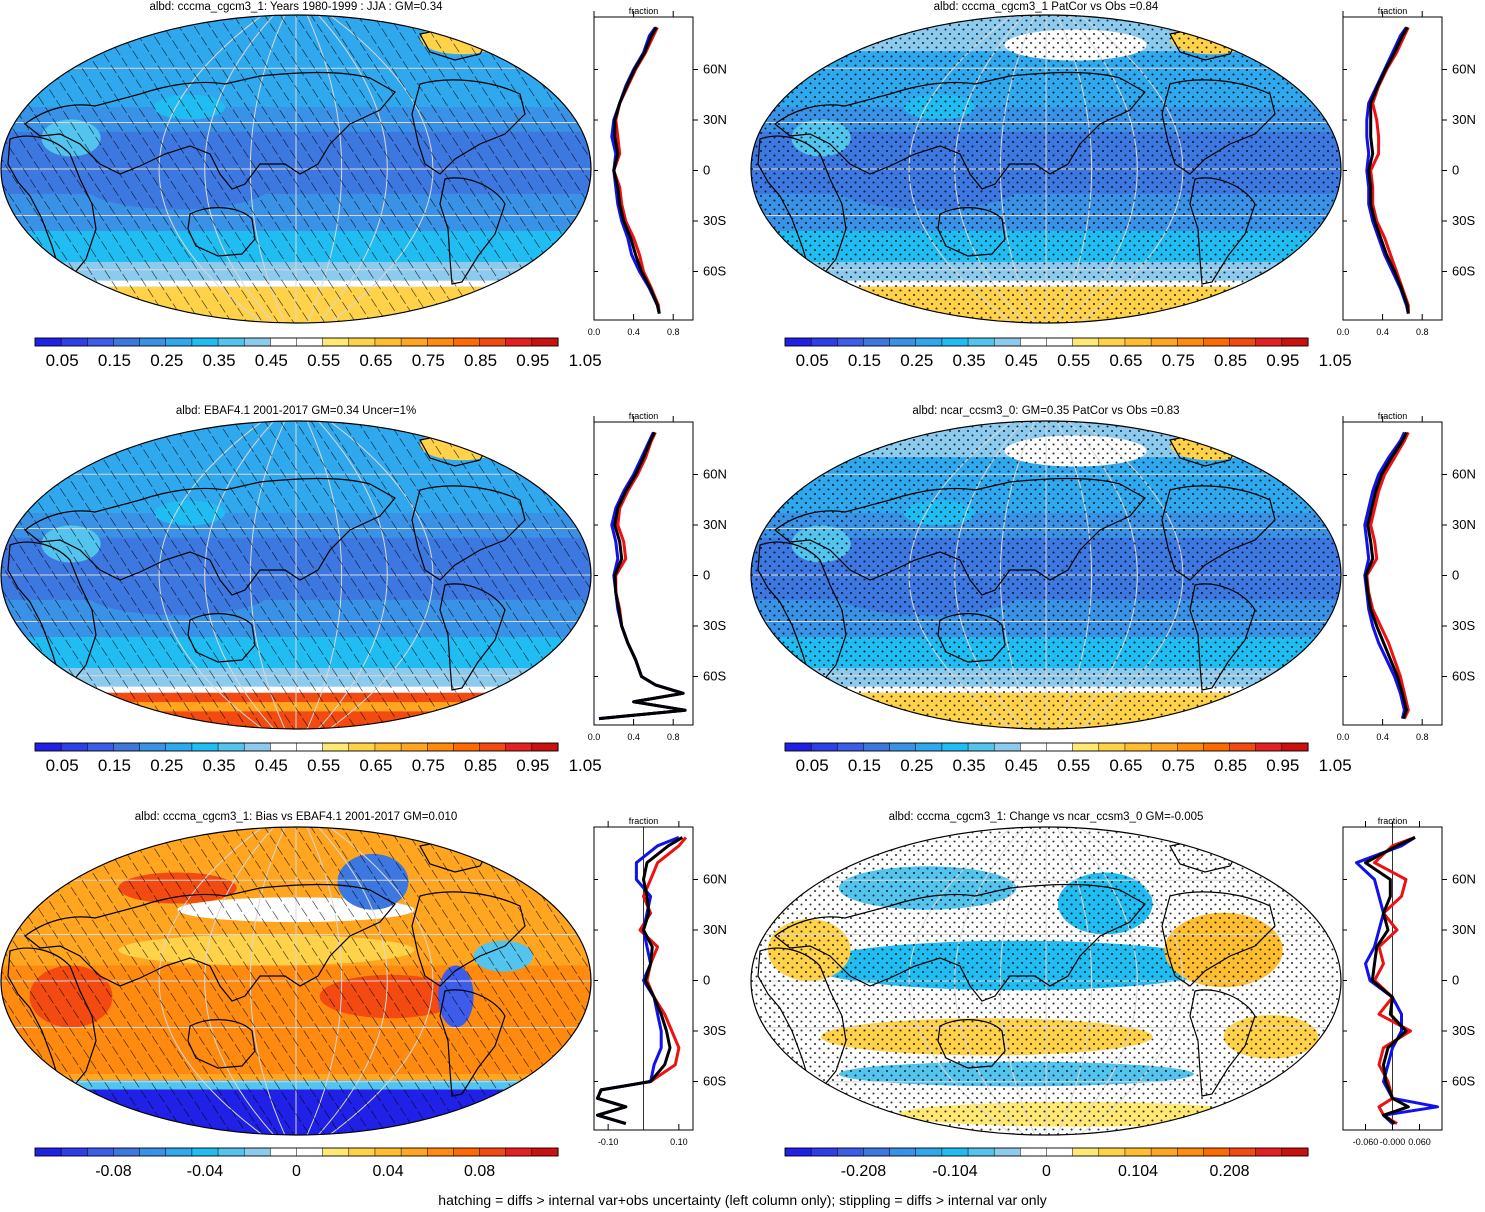 The height and width of the screenshot is (1212, 1485). I want to click on colorbar-tick-label: -0.104, so click(954, 1171).